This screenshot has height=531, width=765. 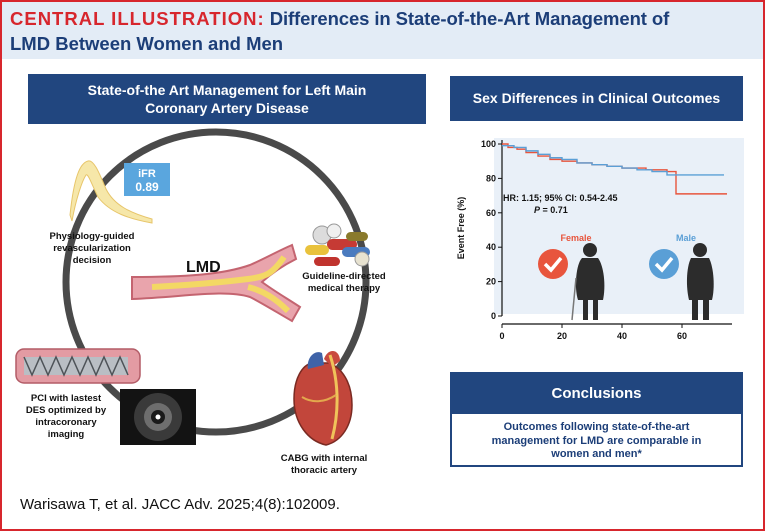 What do you see at coordinates (344, 276) in the screenshot?
I see `gdmt-label-line1: Guideline-directed` at bounding box center [344, 276].